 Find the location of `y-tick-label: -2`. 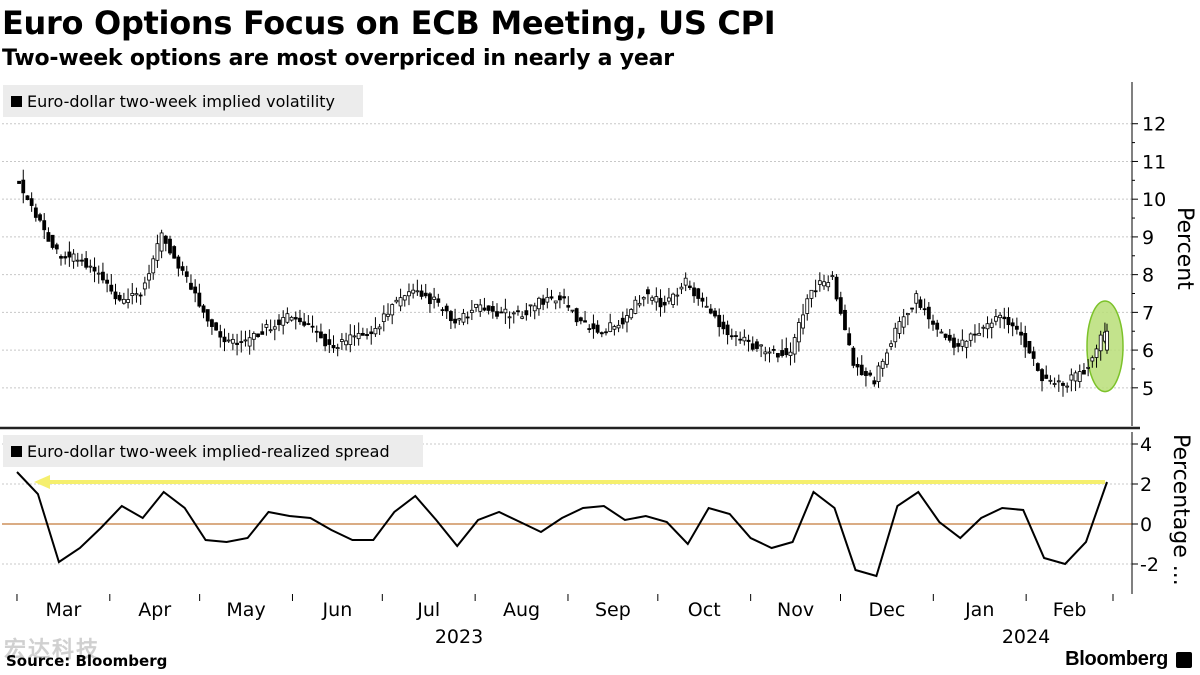

y-tick-label: -2 is located at coordinates (1149, 565).